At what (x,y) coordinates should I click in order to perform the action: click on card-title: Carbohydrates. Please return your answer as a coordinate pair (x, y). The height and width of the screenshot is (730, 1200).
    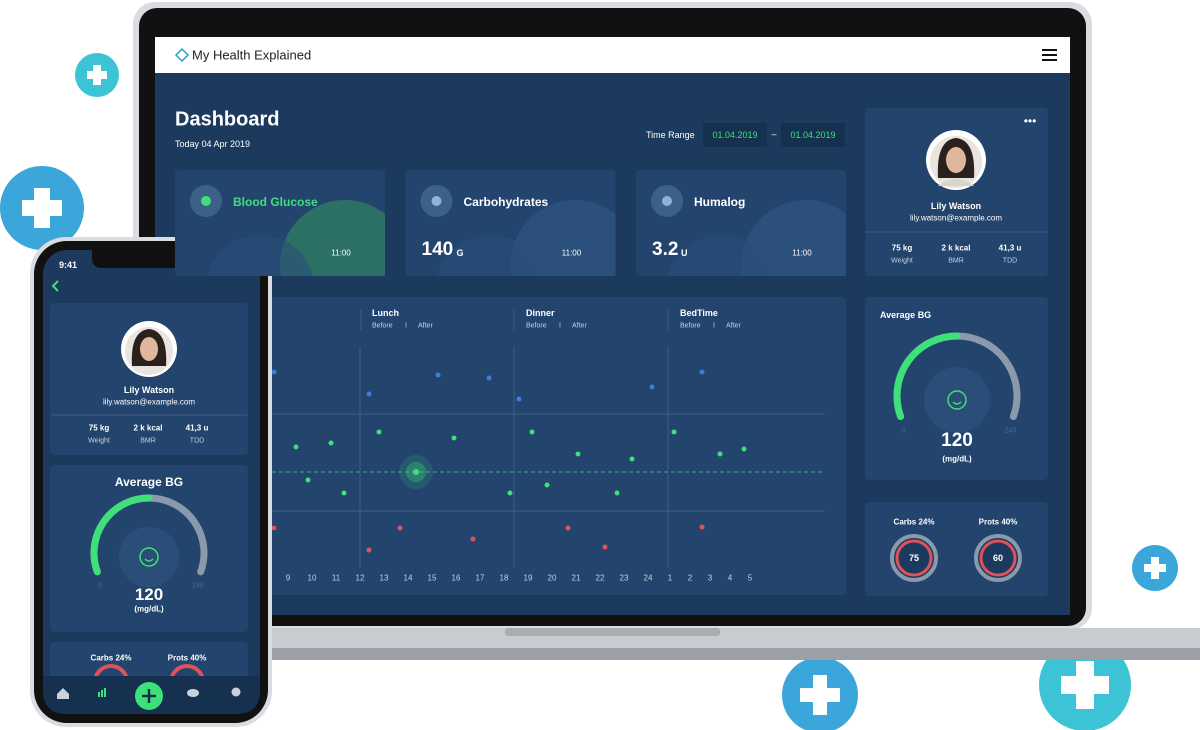
    Looking at the image, I should click on (506, 202).